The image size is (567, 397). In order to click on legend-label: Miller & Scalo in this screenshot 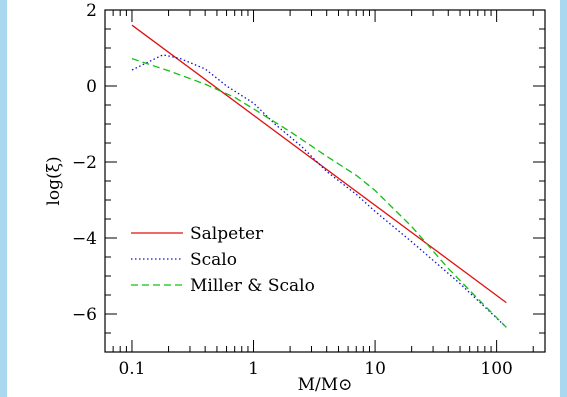, I will do `click(252, 286)`.